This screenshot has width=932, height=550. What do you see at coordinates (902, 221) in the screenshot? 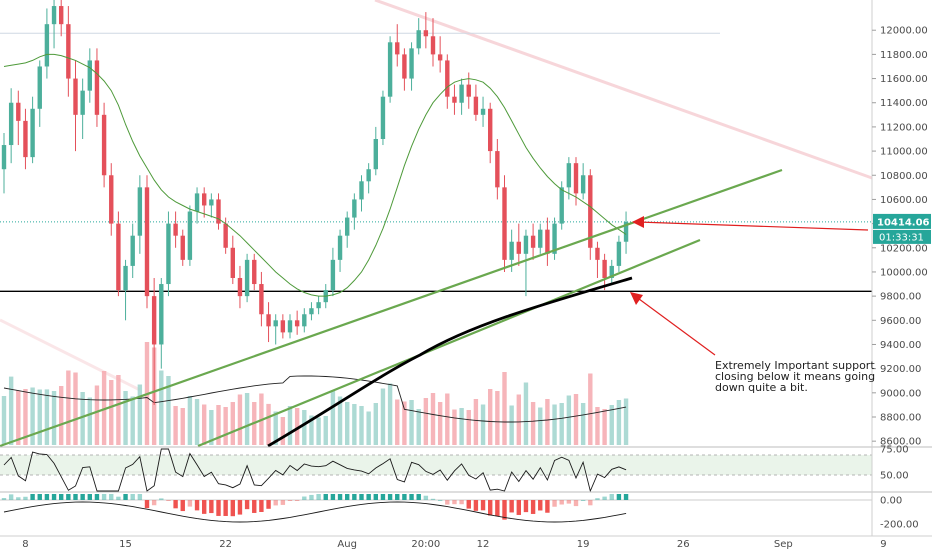
I see `last-price-badge` at bounding box center [902, 221].